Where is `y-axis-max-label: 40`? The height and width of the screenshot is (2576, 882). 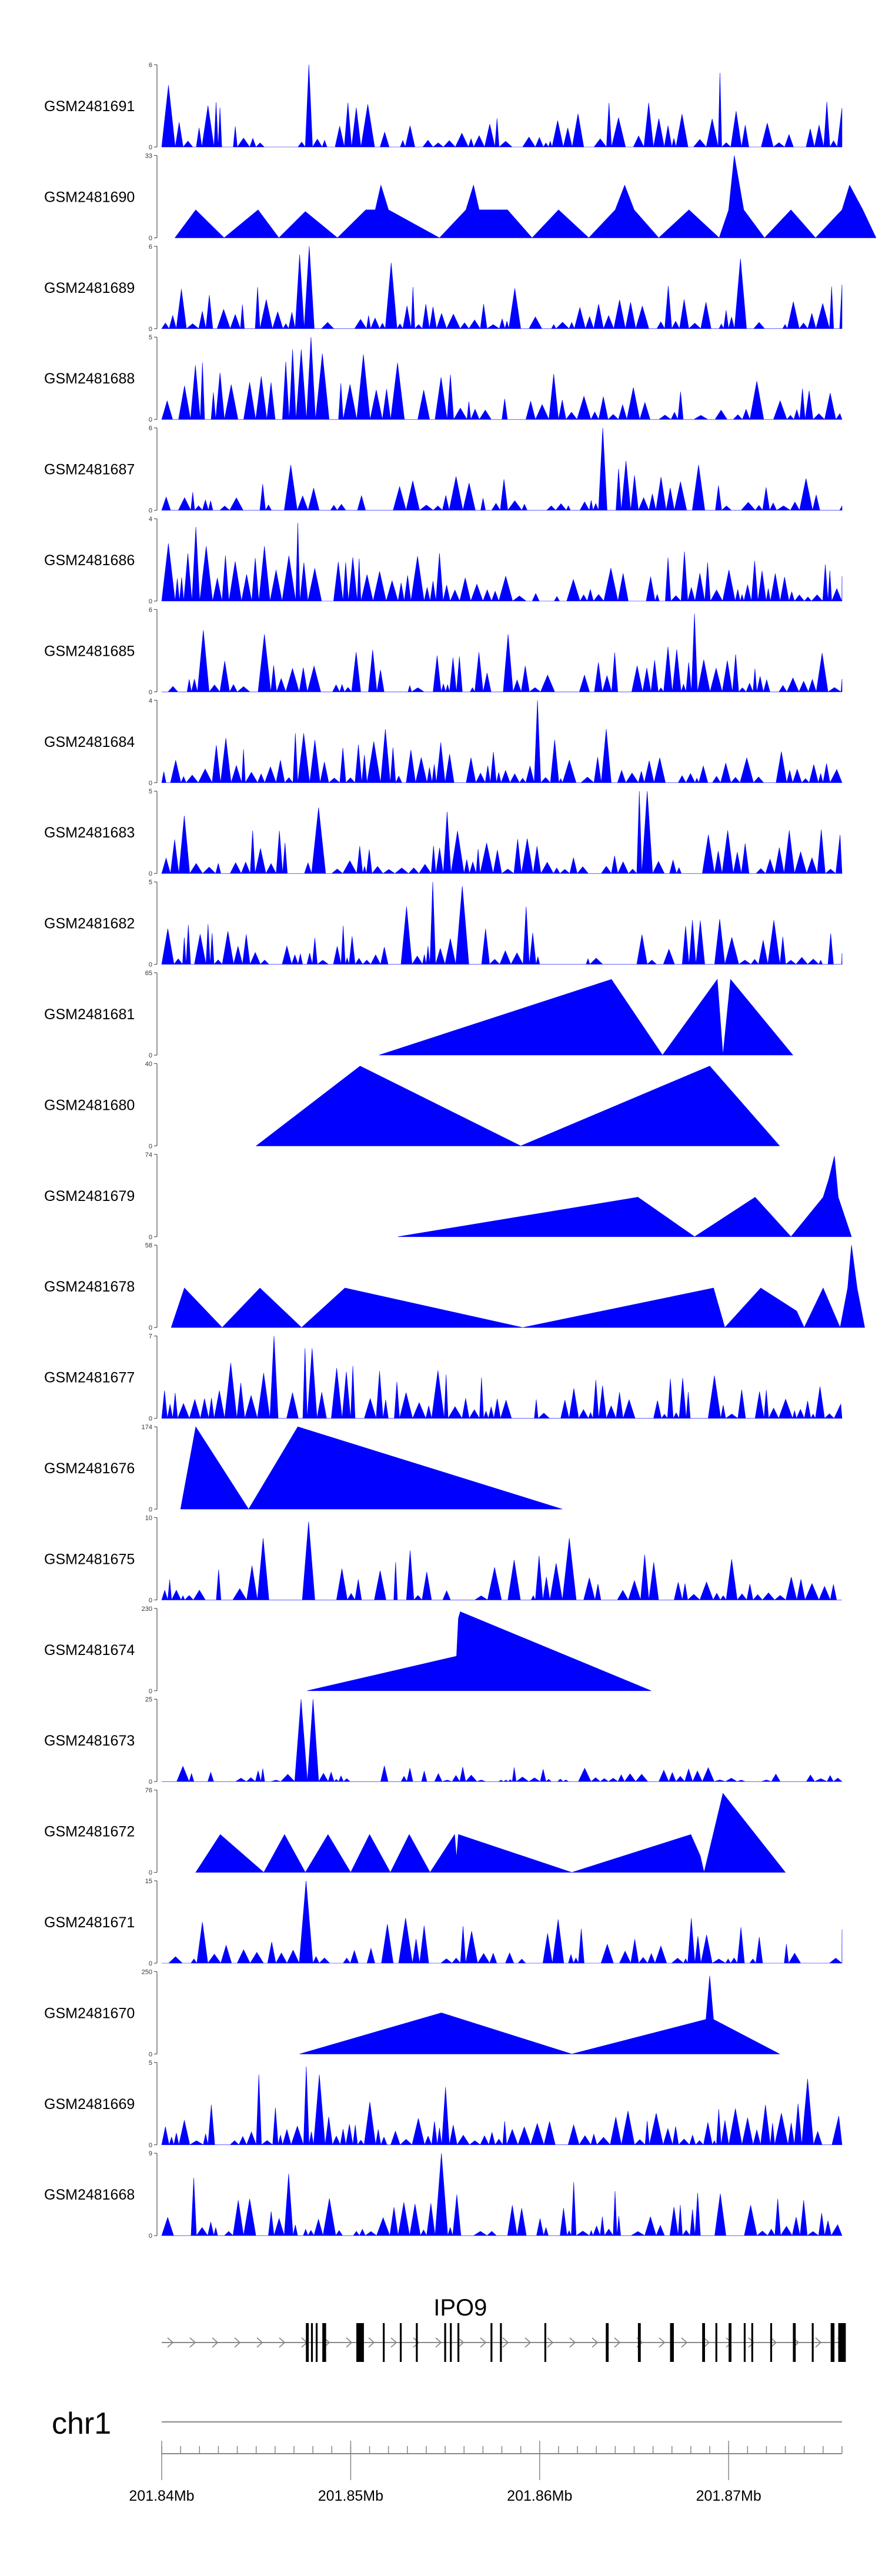
y-axis-max-label: 40 is located at coordinates (148, 1063).